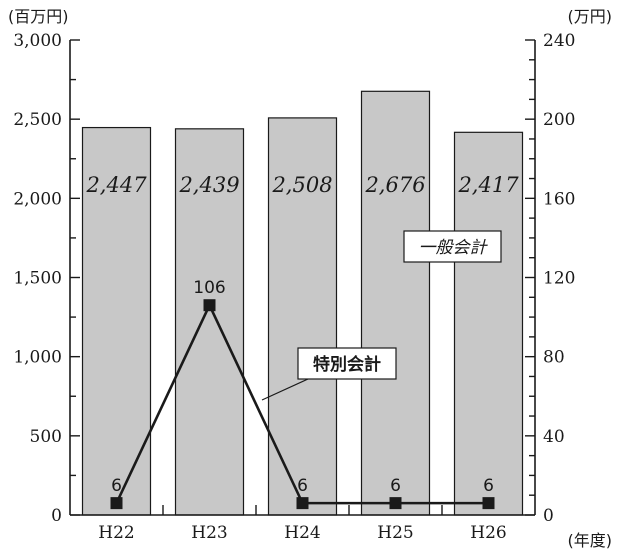  Describe the element at coordinates (559, 120) in the screenshot. I see `right-tick-label: 200` at that location.